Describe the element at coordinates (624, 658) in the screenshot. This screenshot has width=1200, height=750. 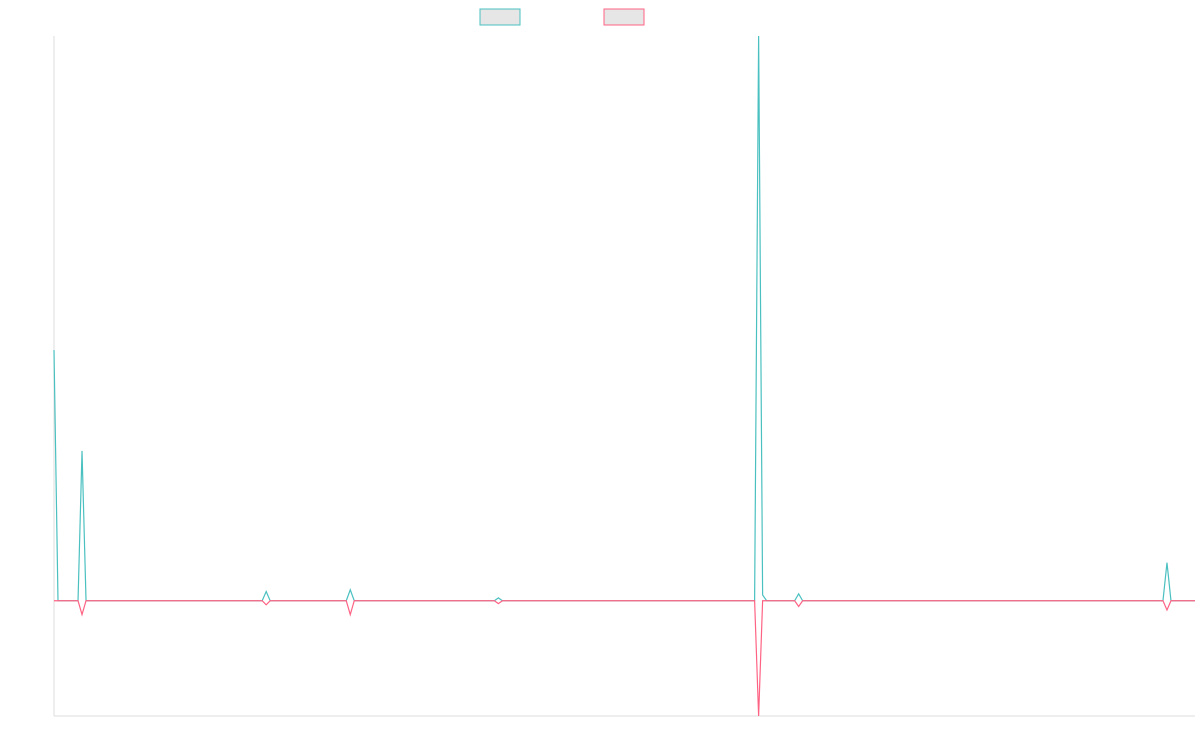
I see `series-line` at that location.